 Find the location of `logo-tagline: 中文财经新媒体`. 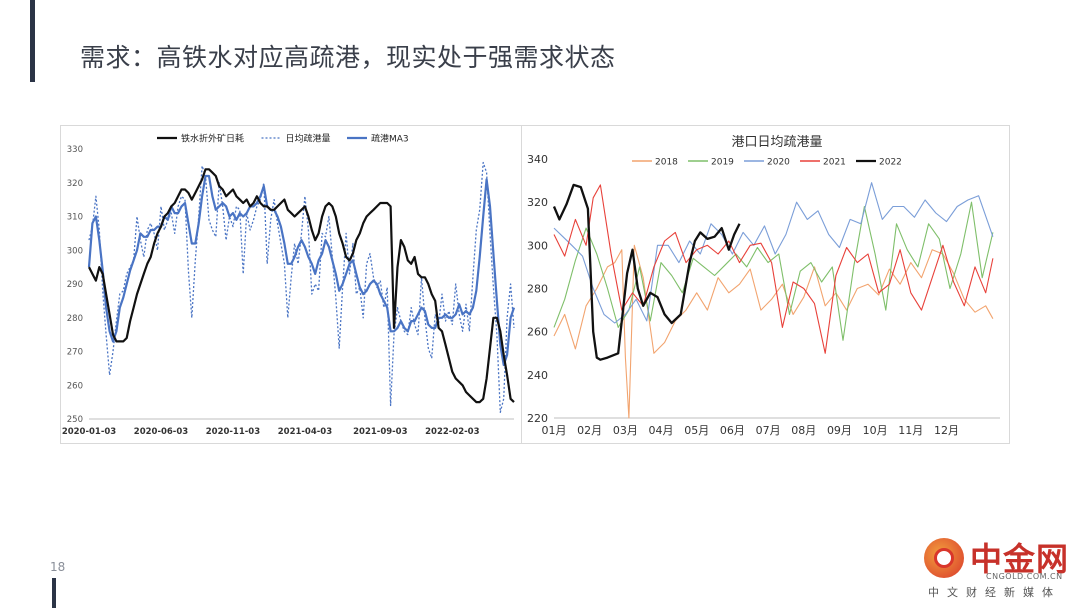

logo-tagline: 中文财经新媒体 is located at coordinates (994, 592).